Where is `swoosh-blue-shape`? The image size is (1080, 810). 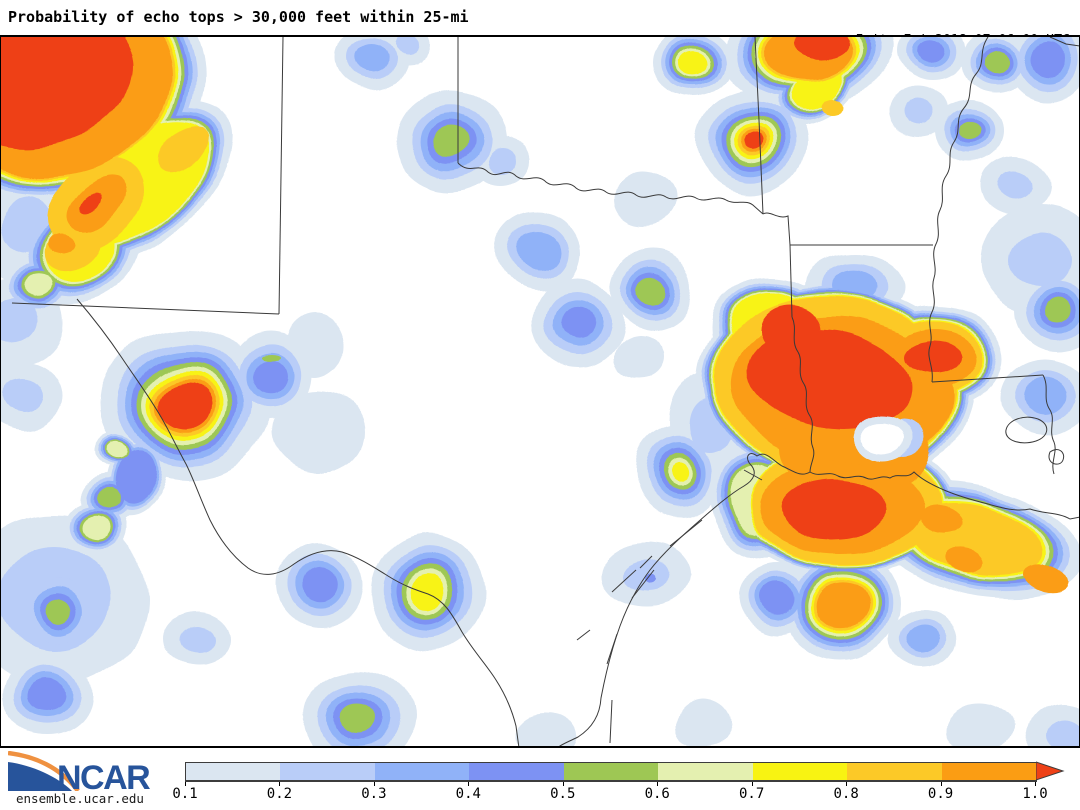
swoosh-blue-shape is located at coordinates (40, 776).